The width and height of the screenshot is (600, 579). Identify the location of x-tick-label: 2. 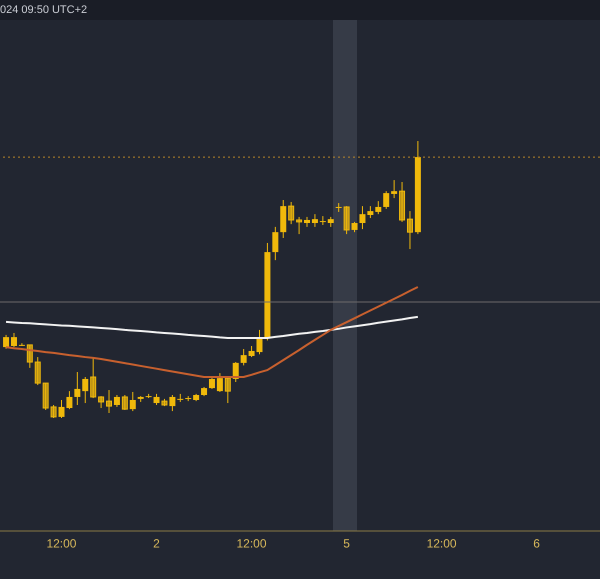
(156, 543).